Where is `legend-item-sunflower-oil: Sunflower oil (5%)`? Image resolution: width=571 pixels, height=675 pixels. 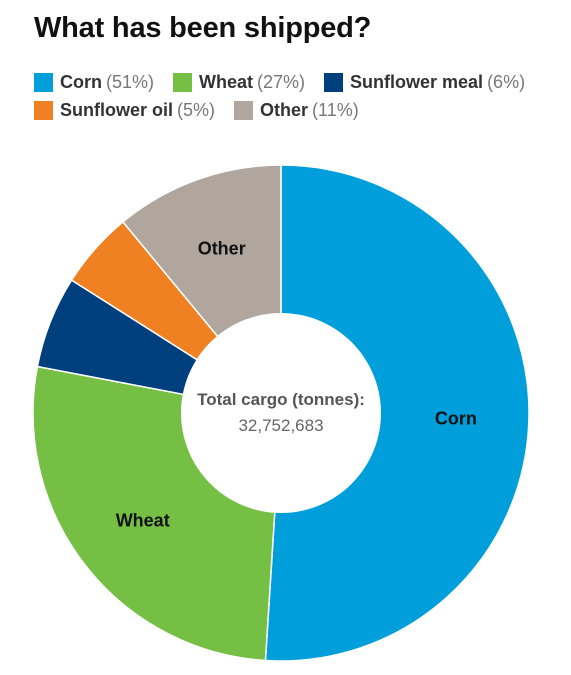
legend-item-sunflower-oil: Sunflower oil (5%) is located at coordinates (124, 110).